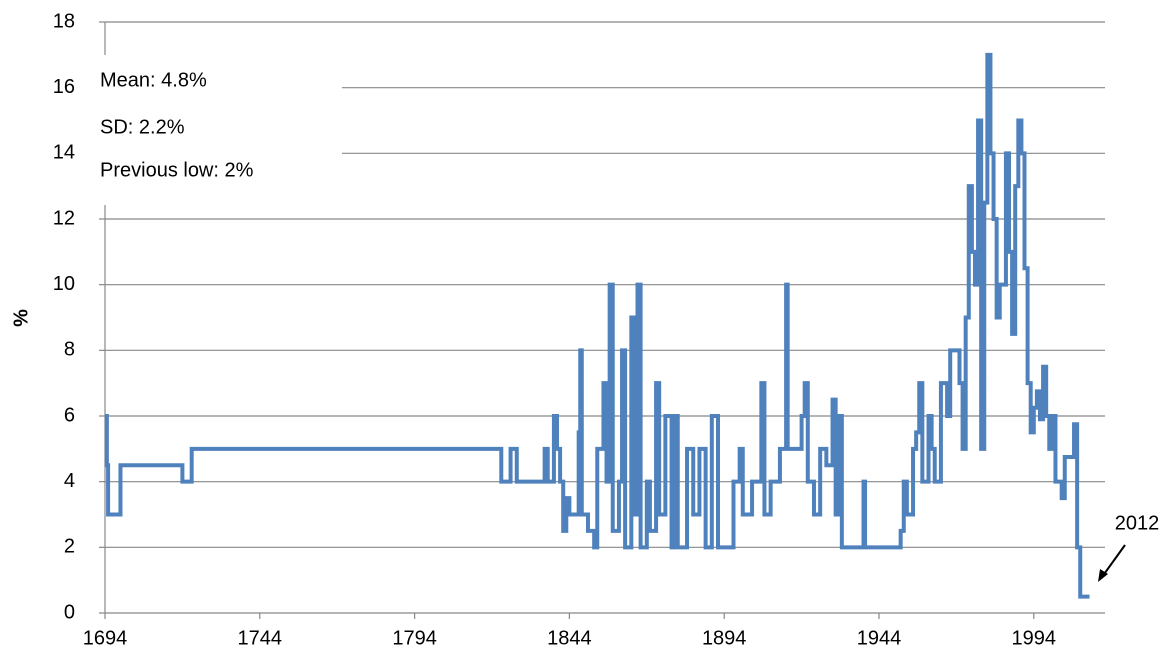 The image size is (1164, 663). Describe the element at coordinates (21, 318) in the screenshot. I see `y-axis-label: %` at that location.